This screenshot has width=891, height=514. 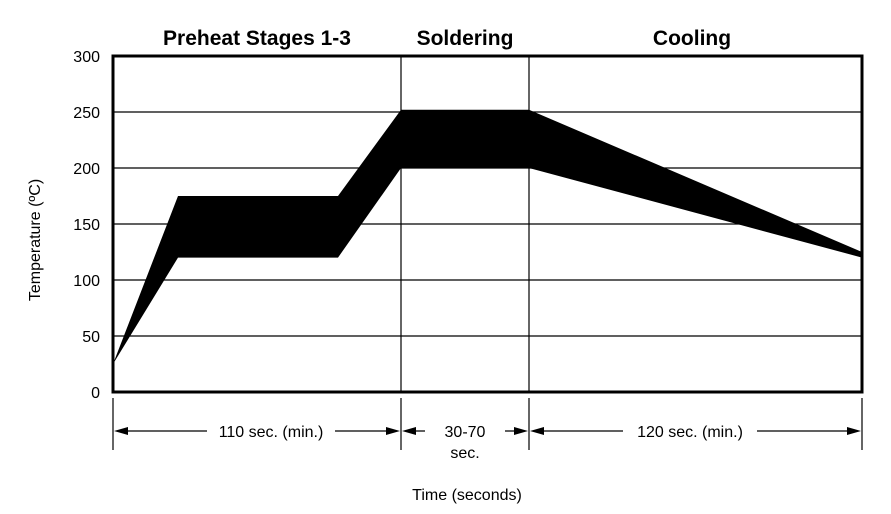 What do you see at coordinates (487, 431) in the screenshot?
I see `duration-arrowheads` at bounding box center [487, 431].